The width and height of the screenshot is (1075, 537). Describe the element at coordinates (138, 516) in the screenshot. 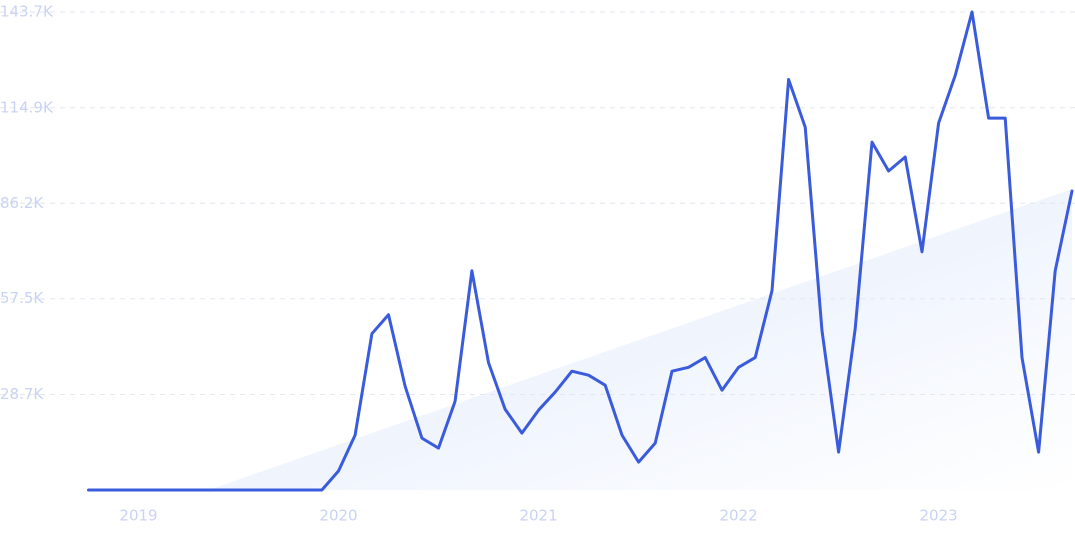

I see `x-tick-label: 2019` at that location.